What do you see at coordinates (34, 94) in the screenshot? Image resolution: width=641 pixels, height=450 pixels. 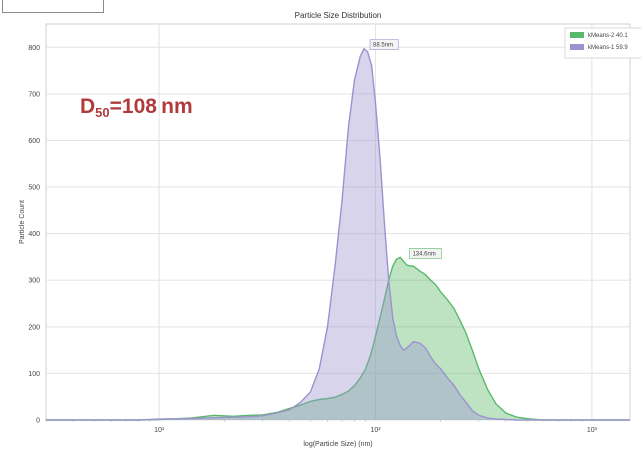 I see `y-tick-label: 700` at bounding box center [34, 94].